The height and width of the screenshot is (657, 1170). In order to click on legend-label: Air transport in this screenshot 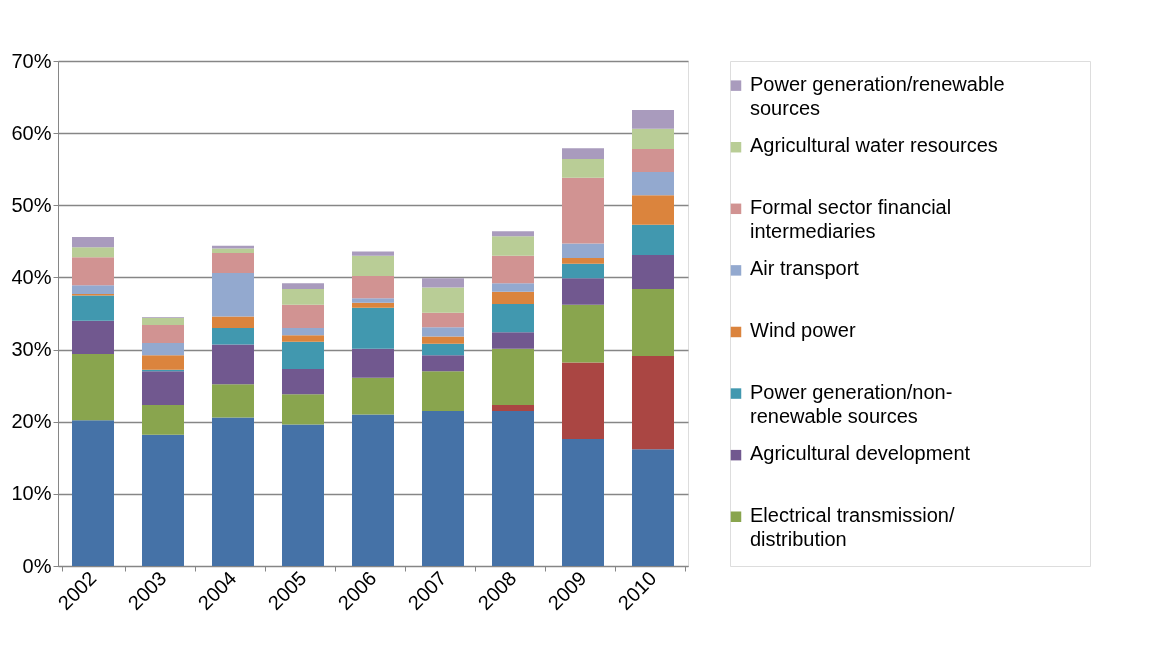, I will do `click(805, 268)`.